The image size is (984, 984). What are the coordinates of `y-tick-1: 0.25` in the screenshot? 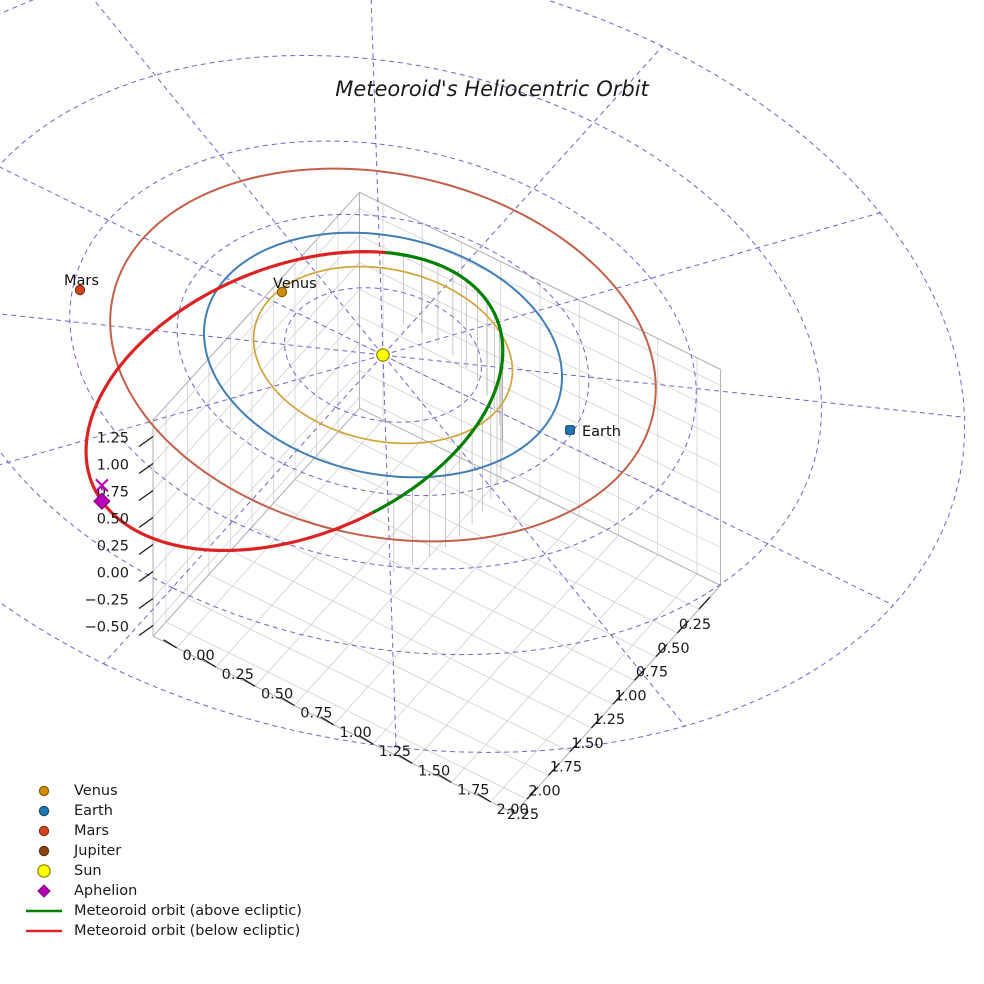 It's located at (238, 675).